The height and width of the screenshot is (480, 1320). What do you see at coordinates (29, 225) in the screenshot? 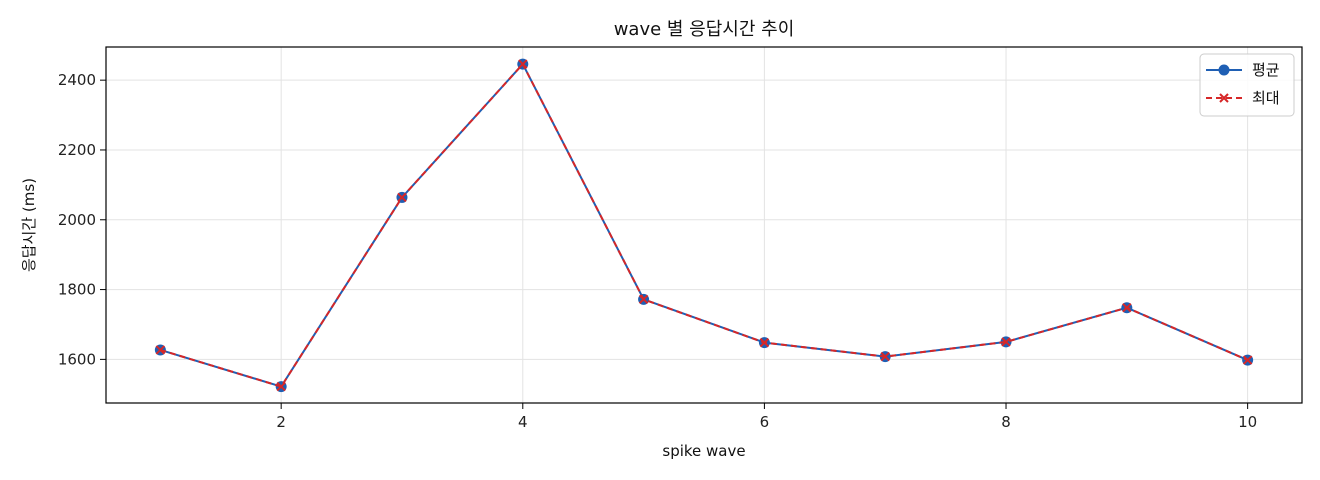
I see `y-axis-label: 응답시간 (ms)` at bounding box center [29, 225].